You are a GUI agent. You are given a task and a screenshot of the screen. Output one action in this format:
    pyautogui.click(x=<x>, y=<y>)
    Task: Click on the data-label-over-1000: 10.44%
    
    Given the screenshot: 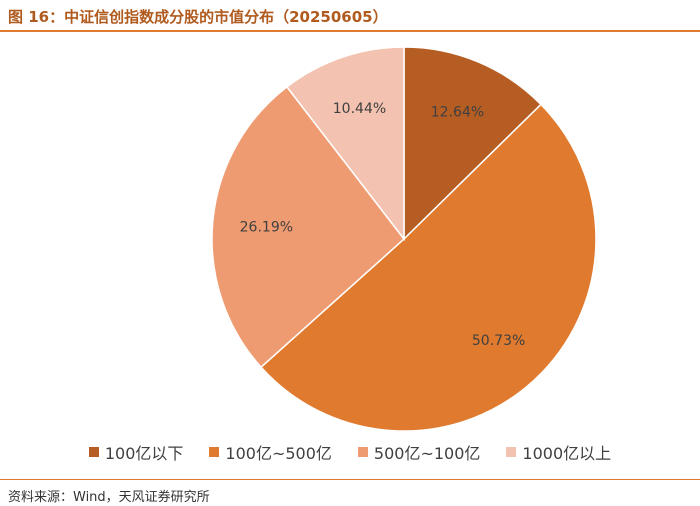 What is the action you would take?
    pyautogui.click(x=359, y=109)
    